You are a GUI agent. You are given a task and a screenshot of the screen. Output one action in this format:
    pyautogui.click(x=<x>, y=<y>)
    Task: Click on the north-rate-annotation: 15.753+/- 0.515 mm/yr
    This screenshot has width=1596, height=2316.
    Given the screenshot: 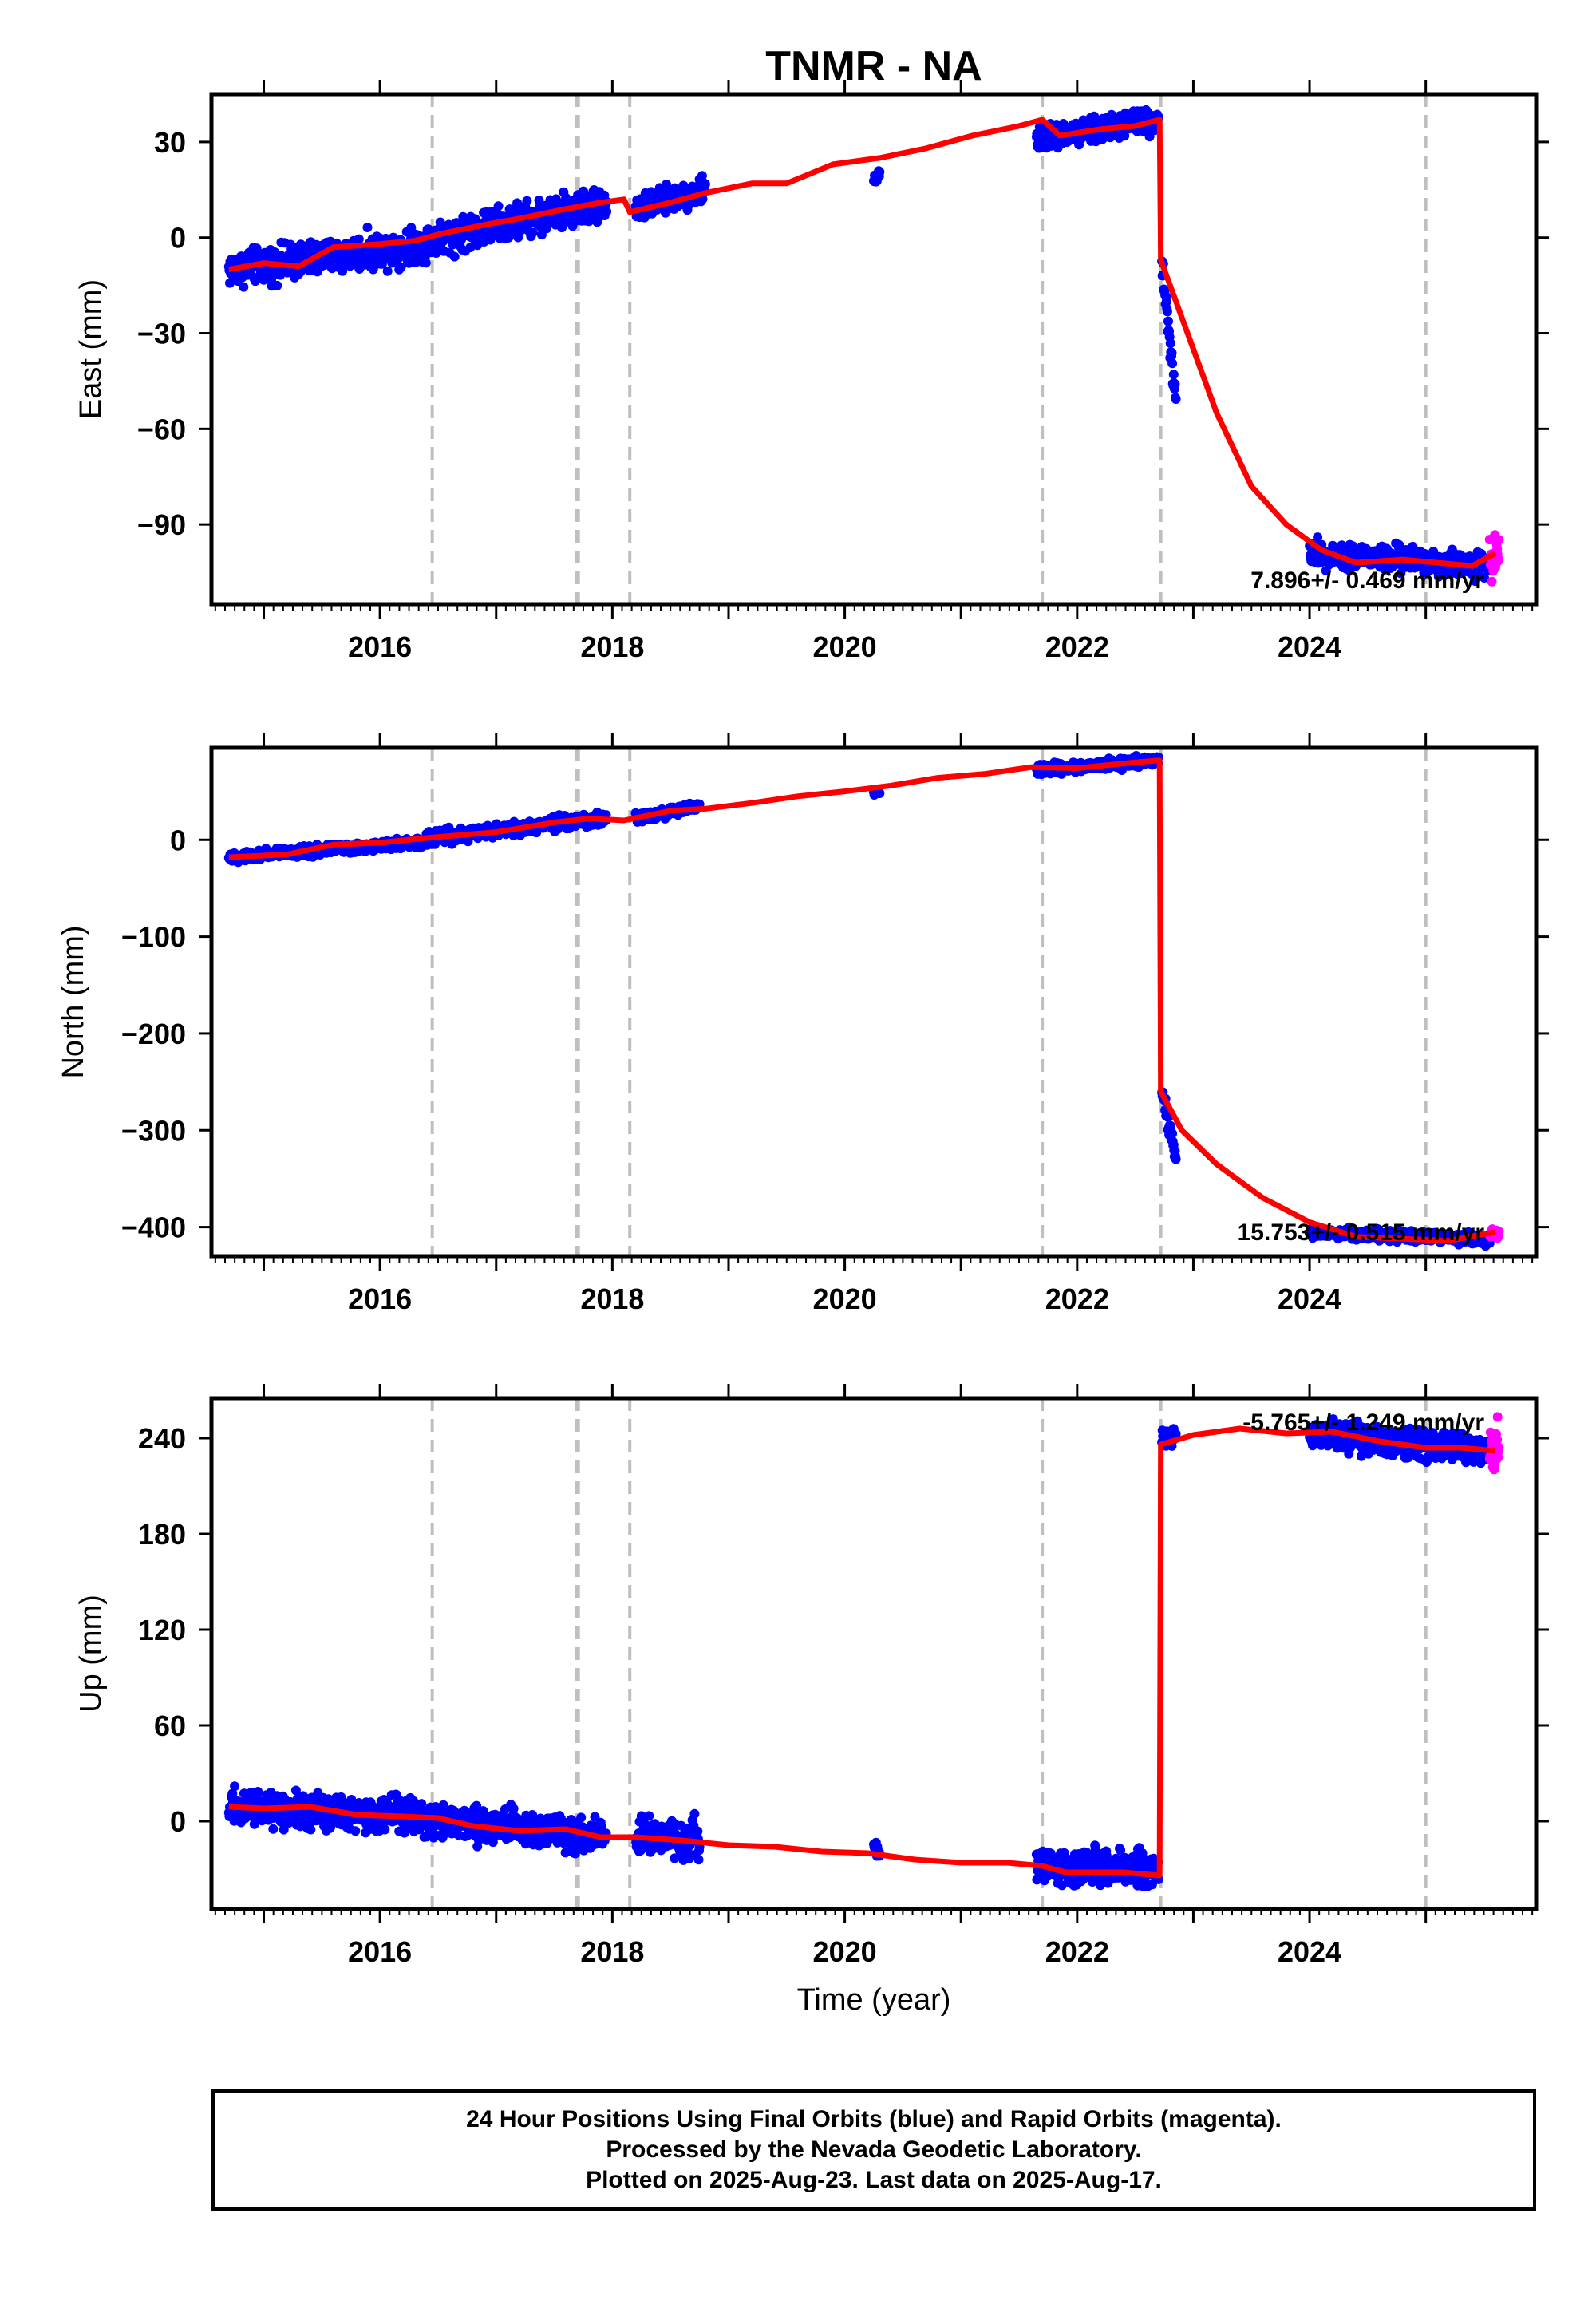 What is the action you would take?
    pyautogui.click(x=1361, y=1232)
    